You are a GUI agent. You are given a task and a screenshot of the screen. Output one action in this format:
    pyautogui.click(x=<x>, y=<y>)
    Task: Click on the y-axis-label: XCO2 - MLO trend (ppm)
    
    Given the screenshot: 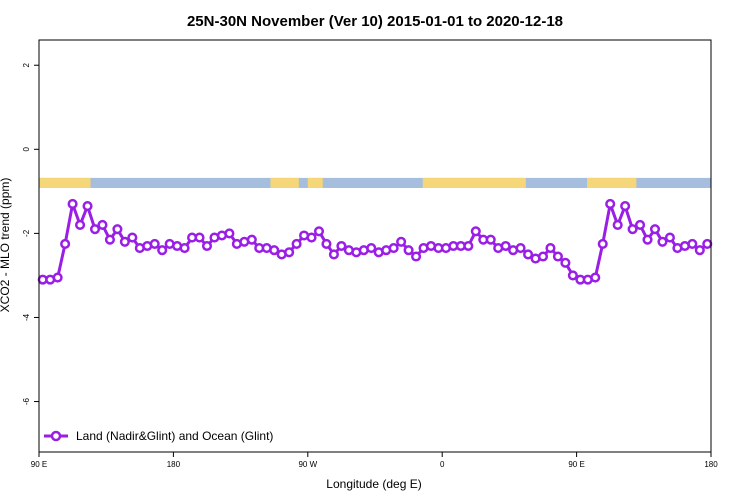 What is the action you would take?
    pyautogui.click(x=6, y=245)
    